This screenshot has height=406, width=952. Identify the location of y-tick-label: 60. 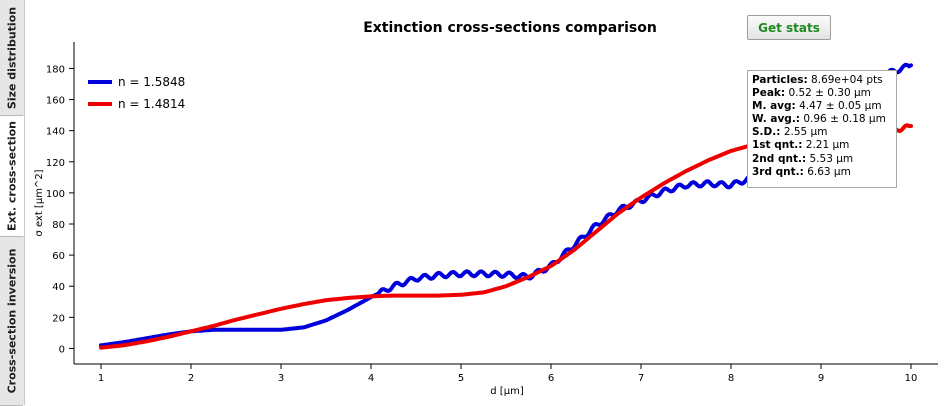
(58, 256).